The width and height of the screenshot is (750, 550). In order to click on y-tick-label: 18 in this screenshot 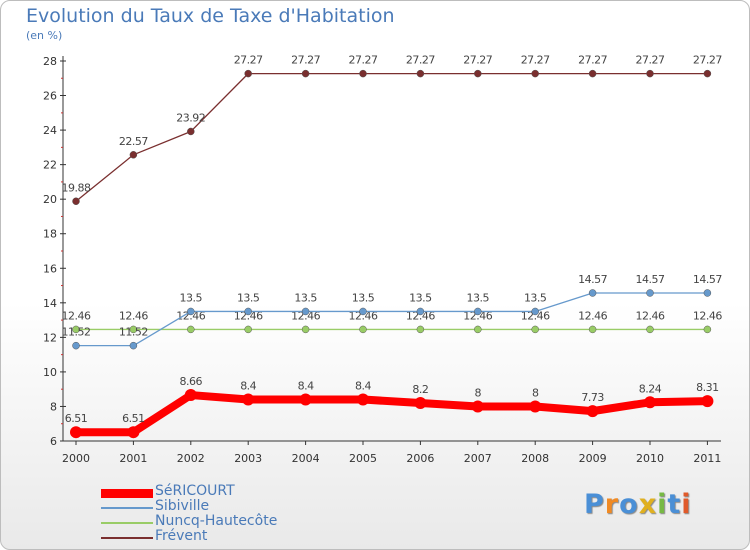, I will do `click(50, 234)`.